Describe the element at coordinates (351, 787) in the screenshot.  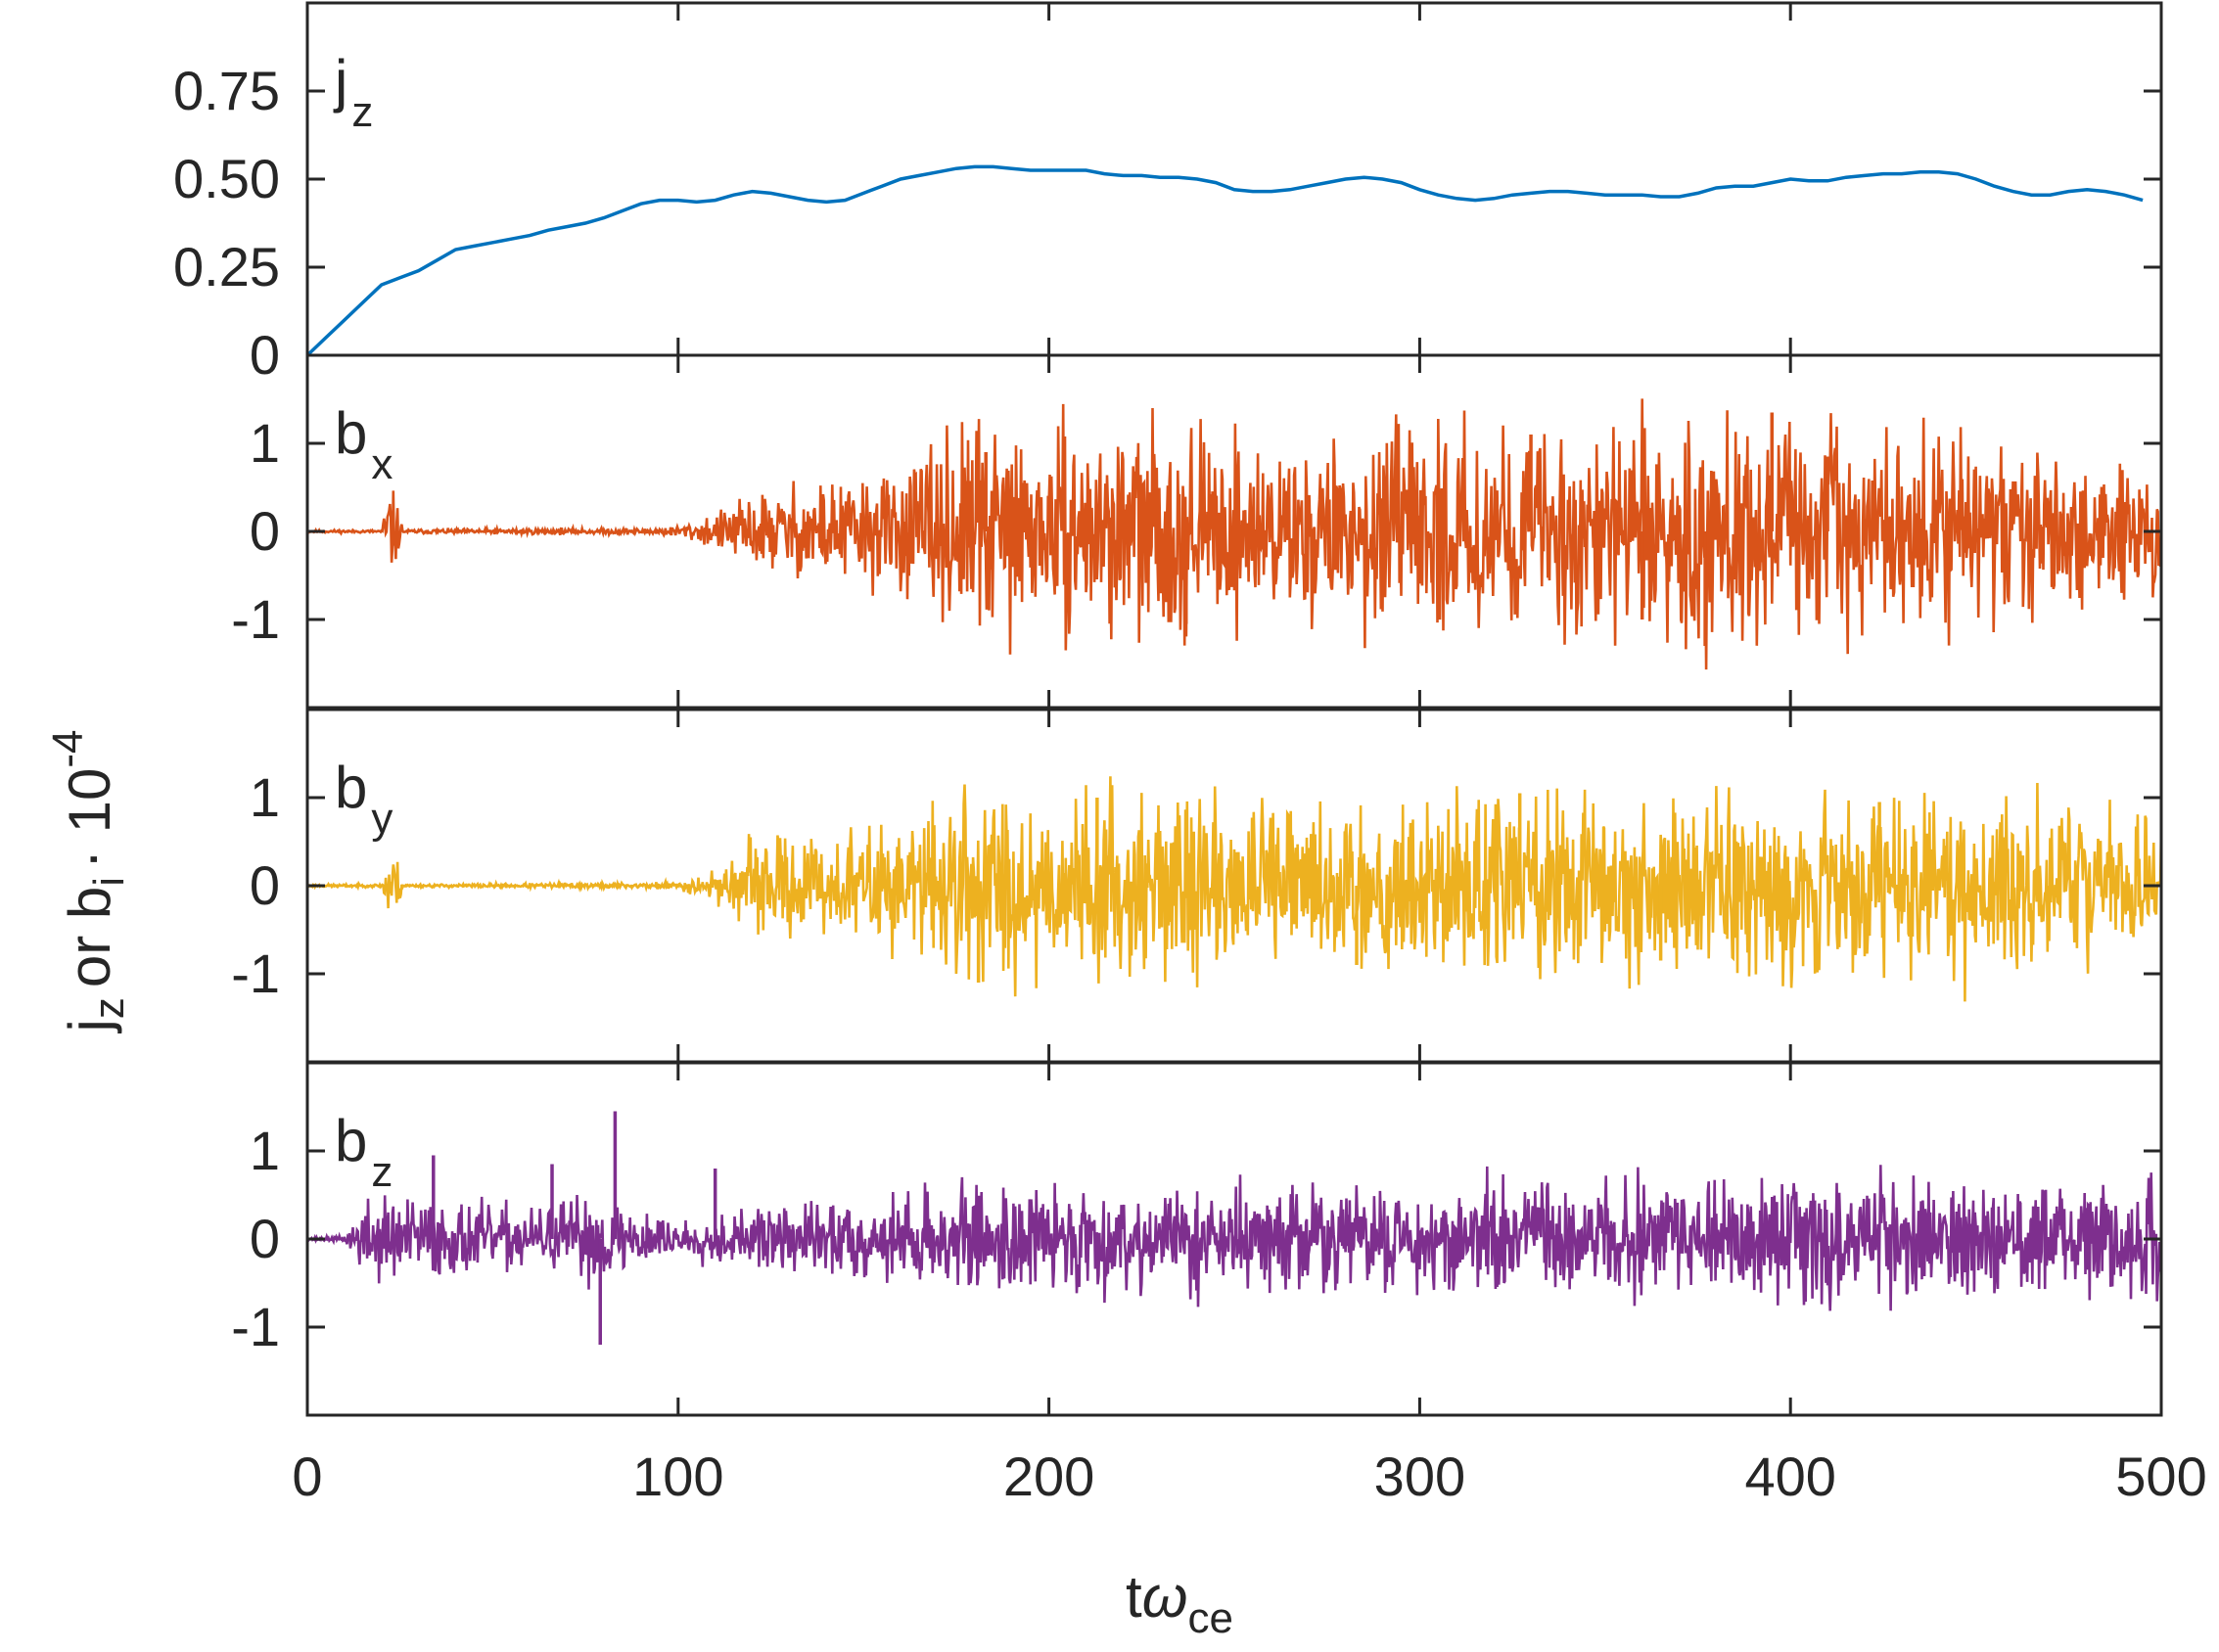
I see `by-series-label-main: b` at that location.